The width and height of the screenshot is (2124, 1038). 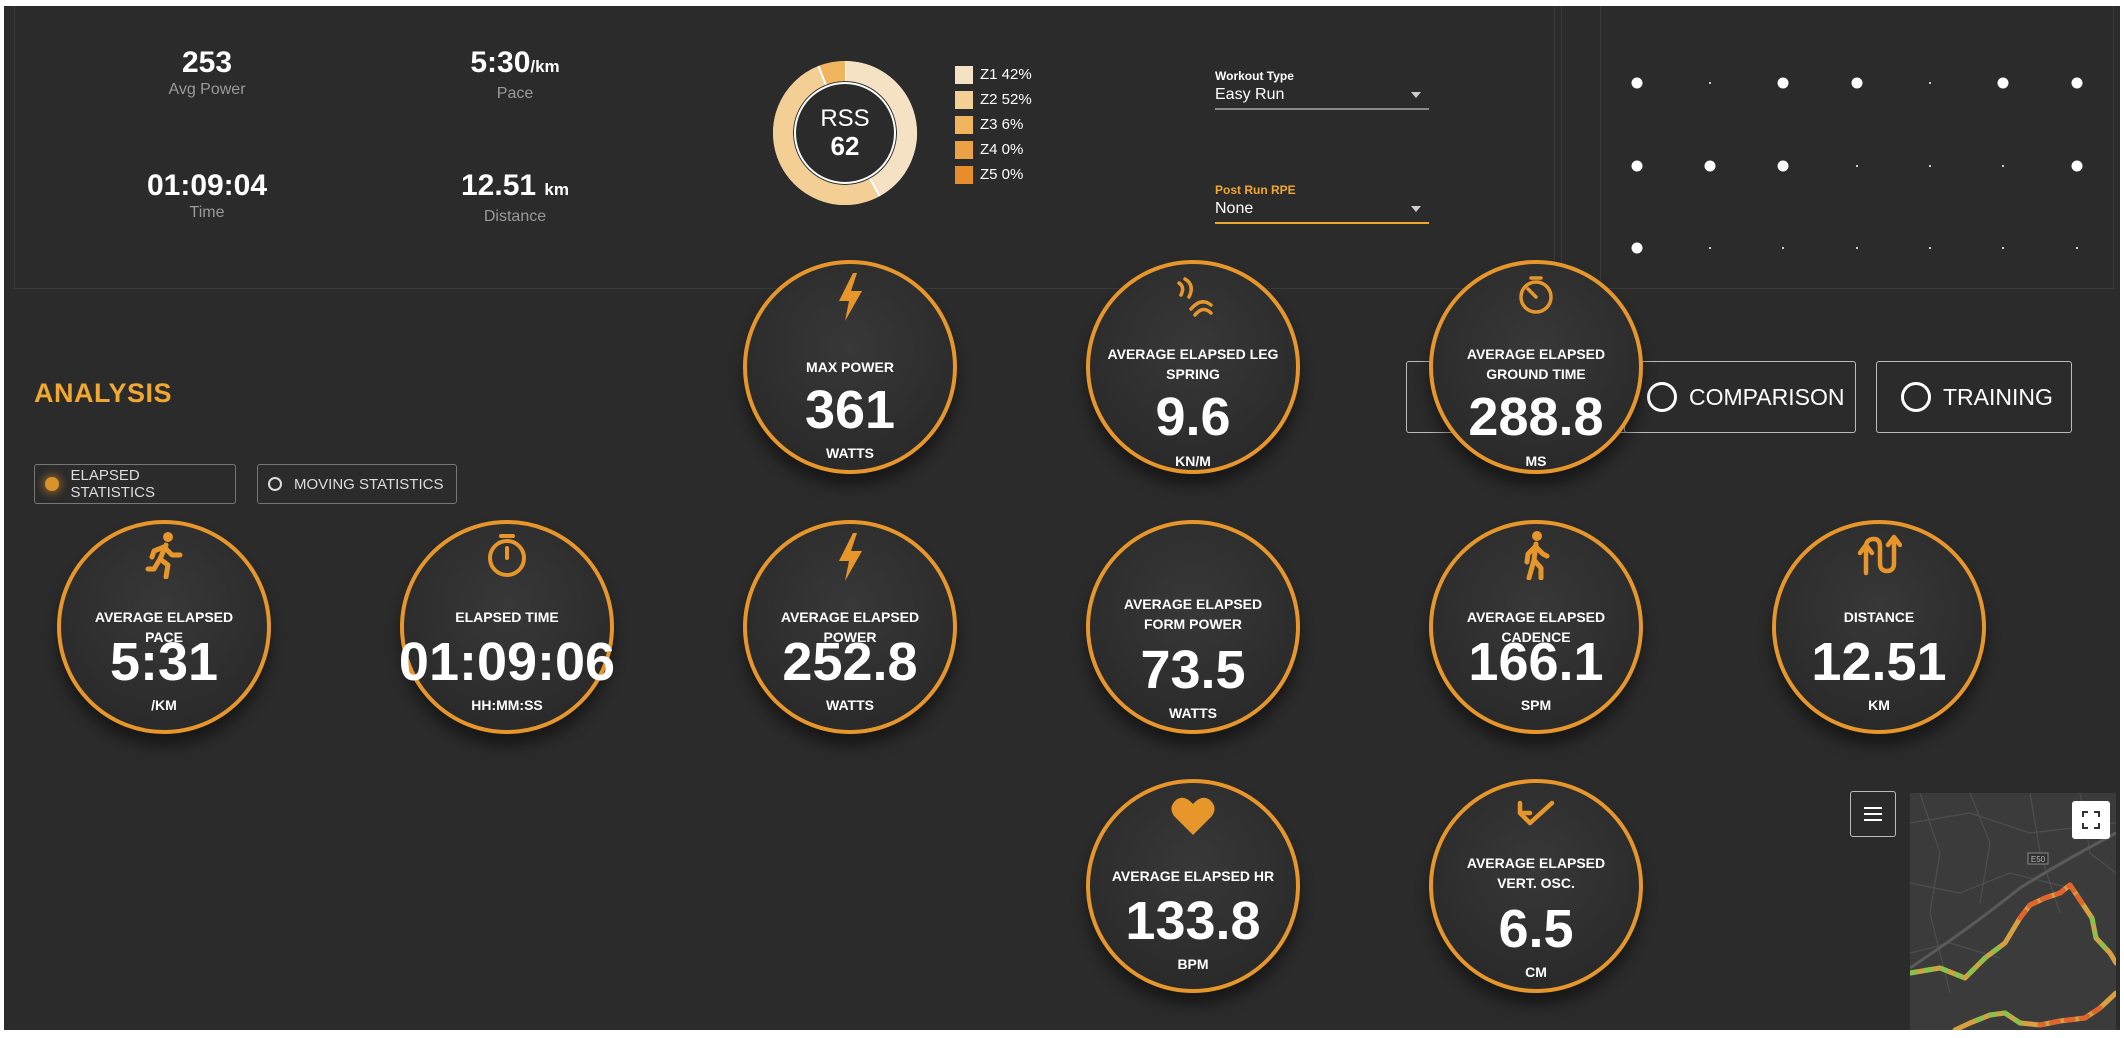 What do you see at coordinates (1536, 295) in the screenshot?
I see `timer-icon` at bounding box center [1536, 295].